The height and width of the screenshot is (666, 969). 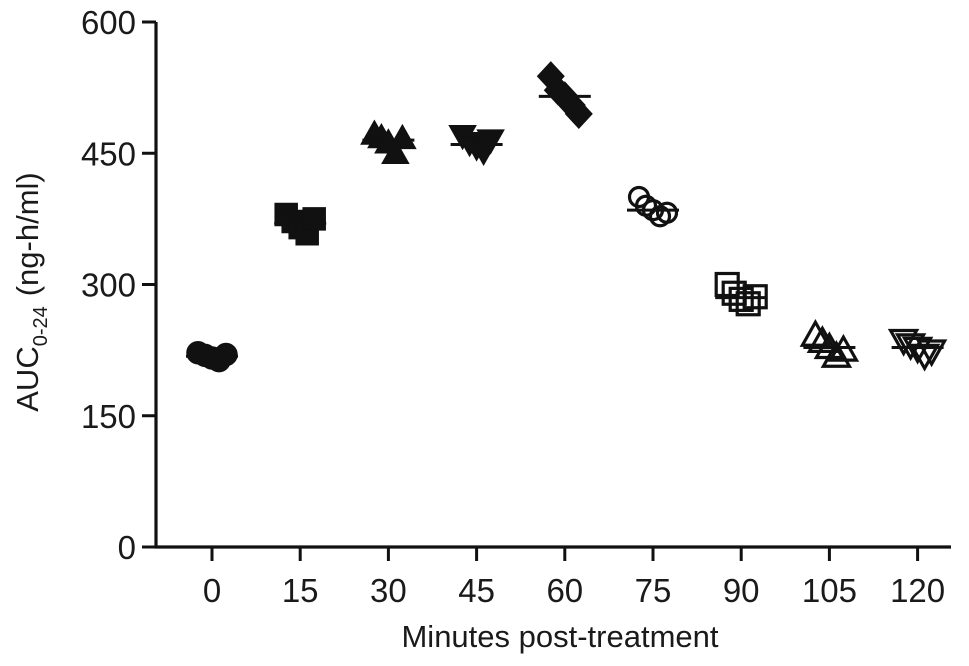 I want to click on x-axis-ticks: 0 15 30 45 60 75 90 105 120, so click(x=574, y=578).